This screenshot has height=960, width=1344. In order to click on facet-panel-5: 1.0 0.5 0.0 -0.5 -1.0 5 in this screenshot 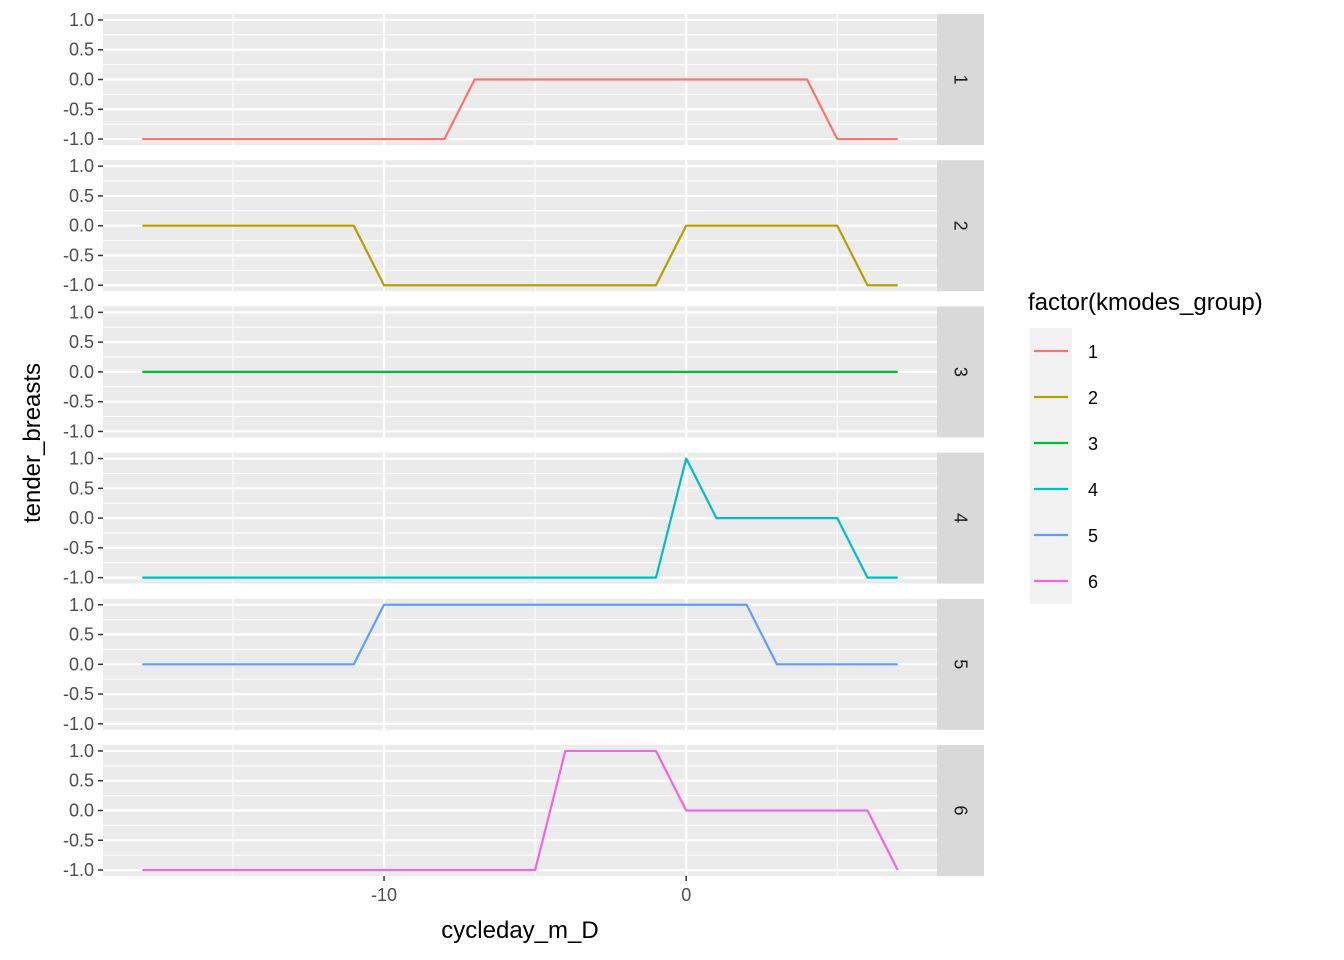, I will do `click(523, 664)`.